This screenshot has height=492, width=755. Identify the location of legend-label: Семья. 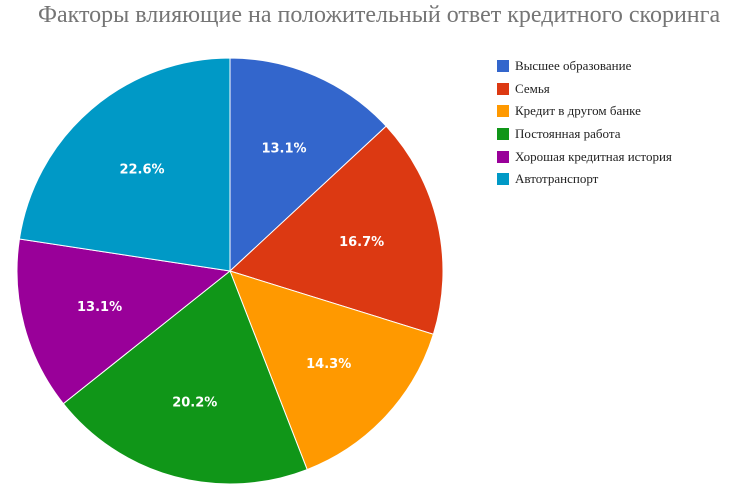
(532, 88).